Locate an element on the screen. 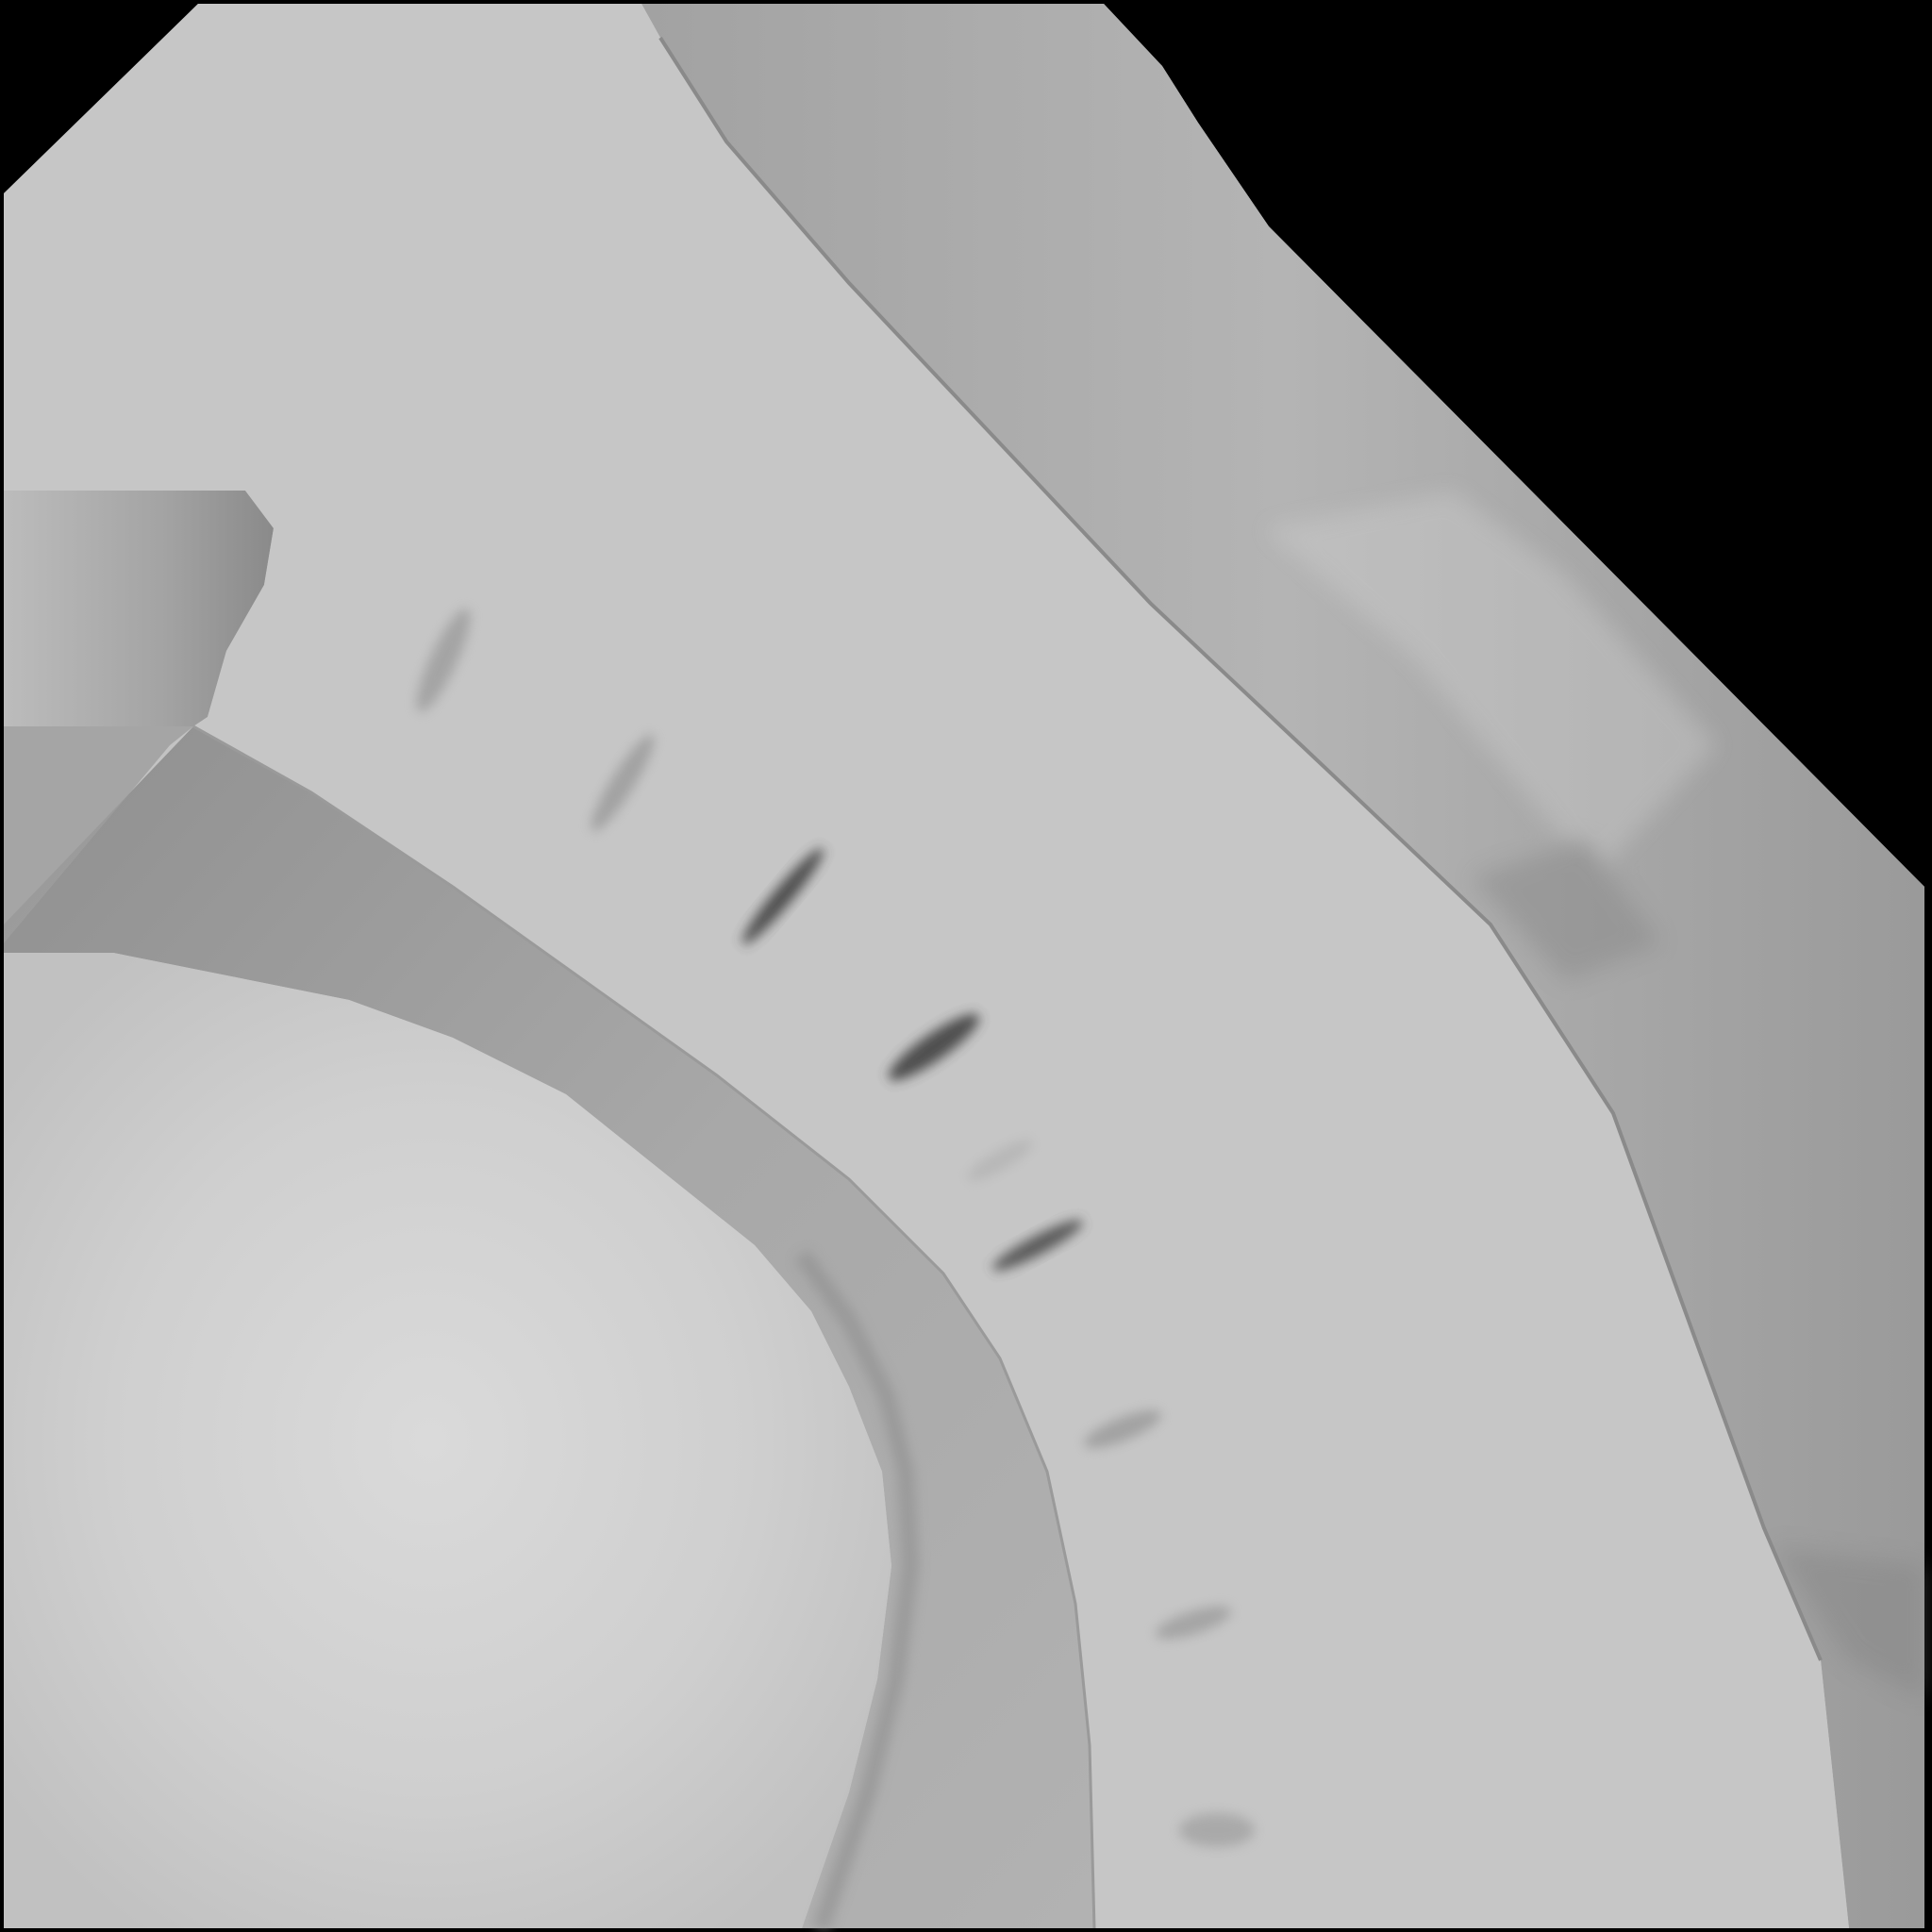 Image resolution: width=1932 pixels, height=1932 pixels. left-ledge is located at coordinates (139, 609).